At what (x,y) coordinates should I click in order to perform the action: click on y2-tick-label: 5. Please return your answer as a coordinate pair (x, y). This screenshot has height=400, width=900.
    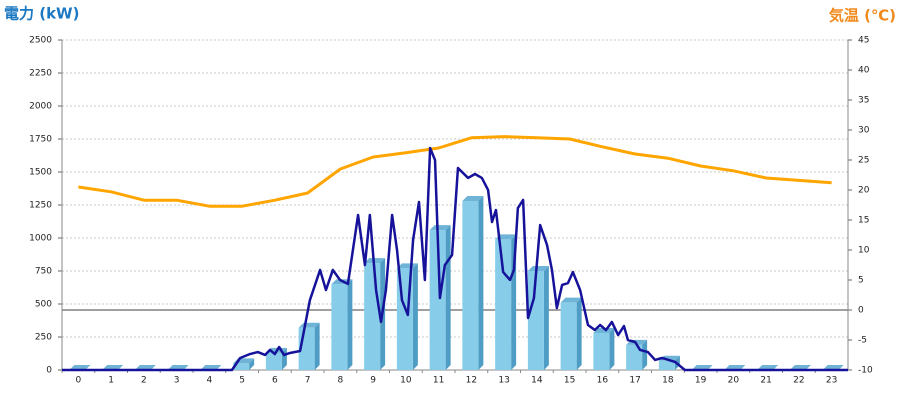
    Looking at the image, I should click on (861, 281).